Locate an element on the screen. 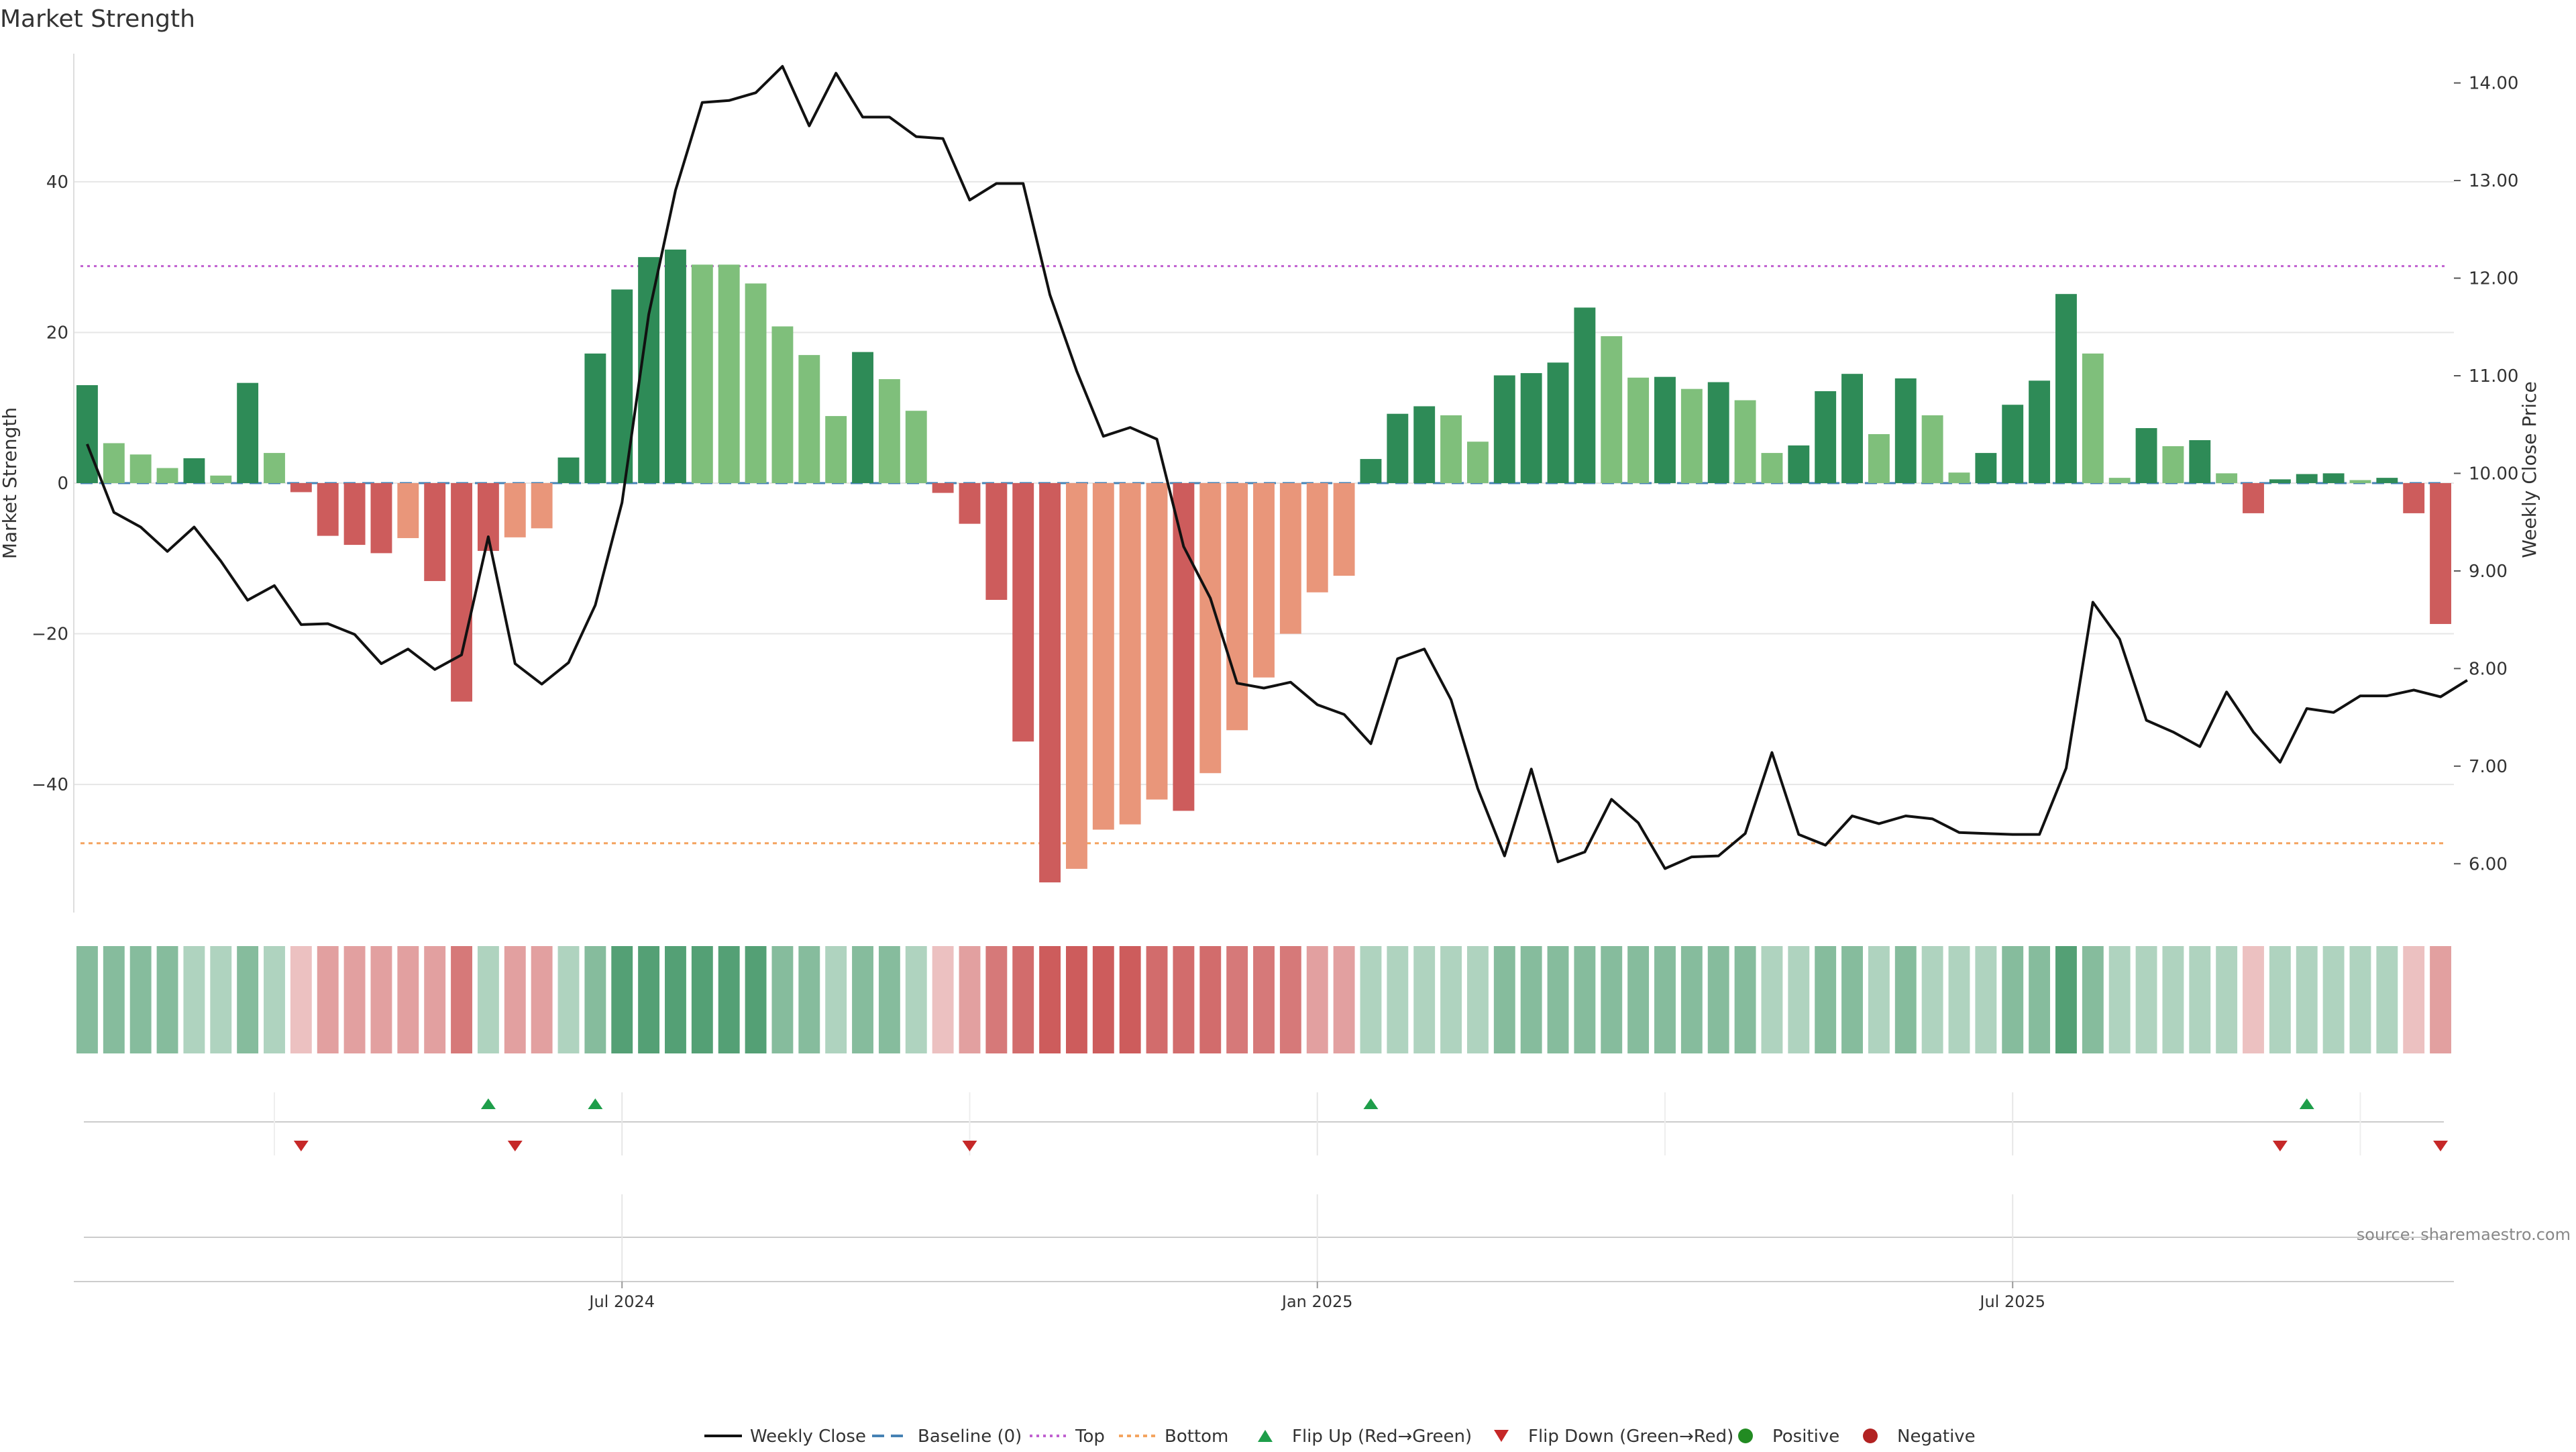 The image size is (2576, 1452). x-tick-label: Jul 2025 is located at coordinates (2011, 1302).